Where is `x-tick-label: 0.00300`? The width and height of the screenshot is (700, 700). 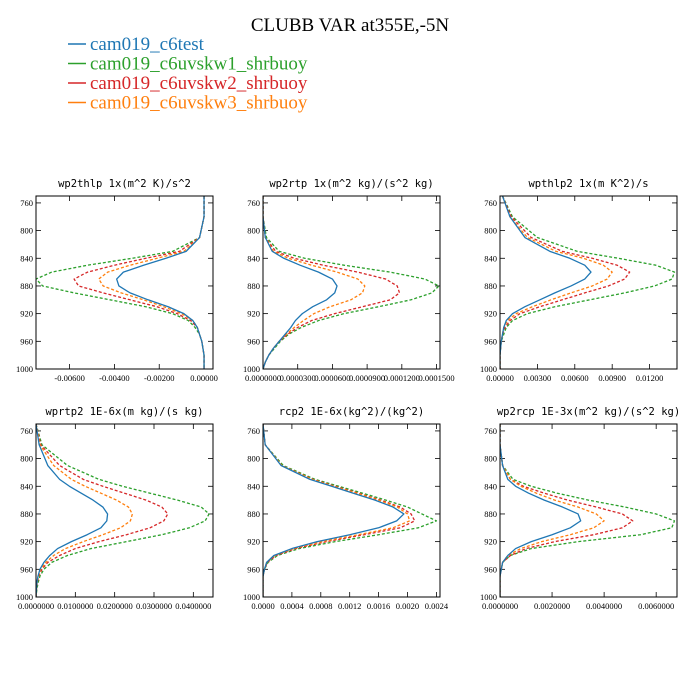
x-tick-label: 0.00300 is located at coordinates (538, 378).